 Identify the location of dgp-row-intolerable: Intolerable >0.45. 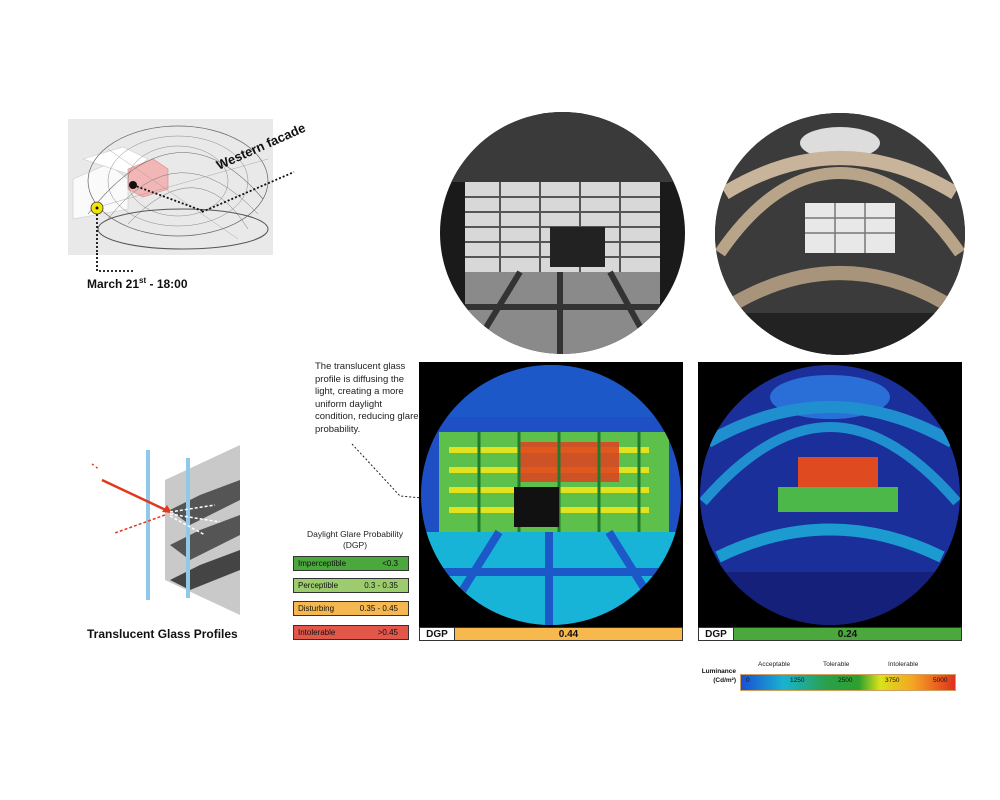
(351, 632).